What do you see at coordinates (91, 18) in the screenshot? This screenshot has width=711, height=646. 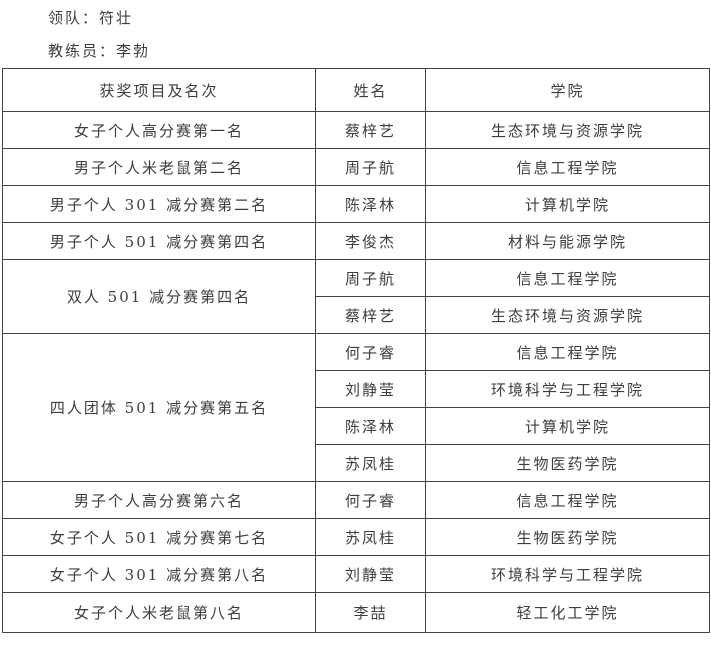 I see `team-leader-line: 领队：符壮` at bounding box center [91, 18].